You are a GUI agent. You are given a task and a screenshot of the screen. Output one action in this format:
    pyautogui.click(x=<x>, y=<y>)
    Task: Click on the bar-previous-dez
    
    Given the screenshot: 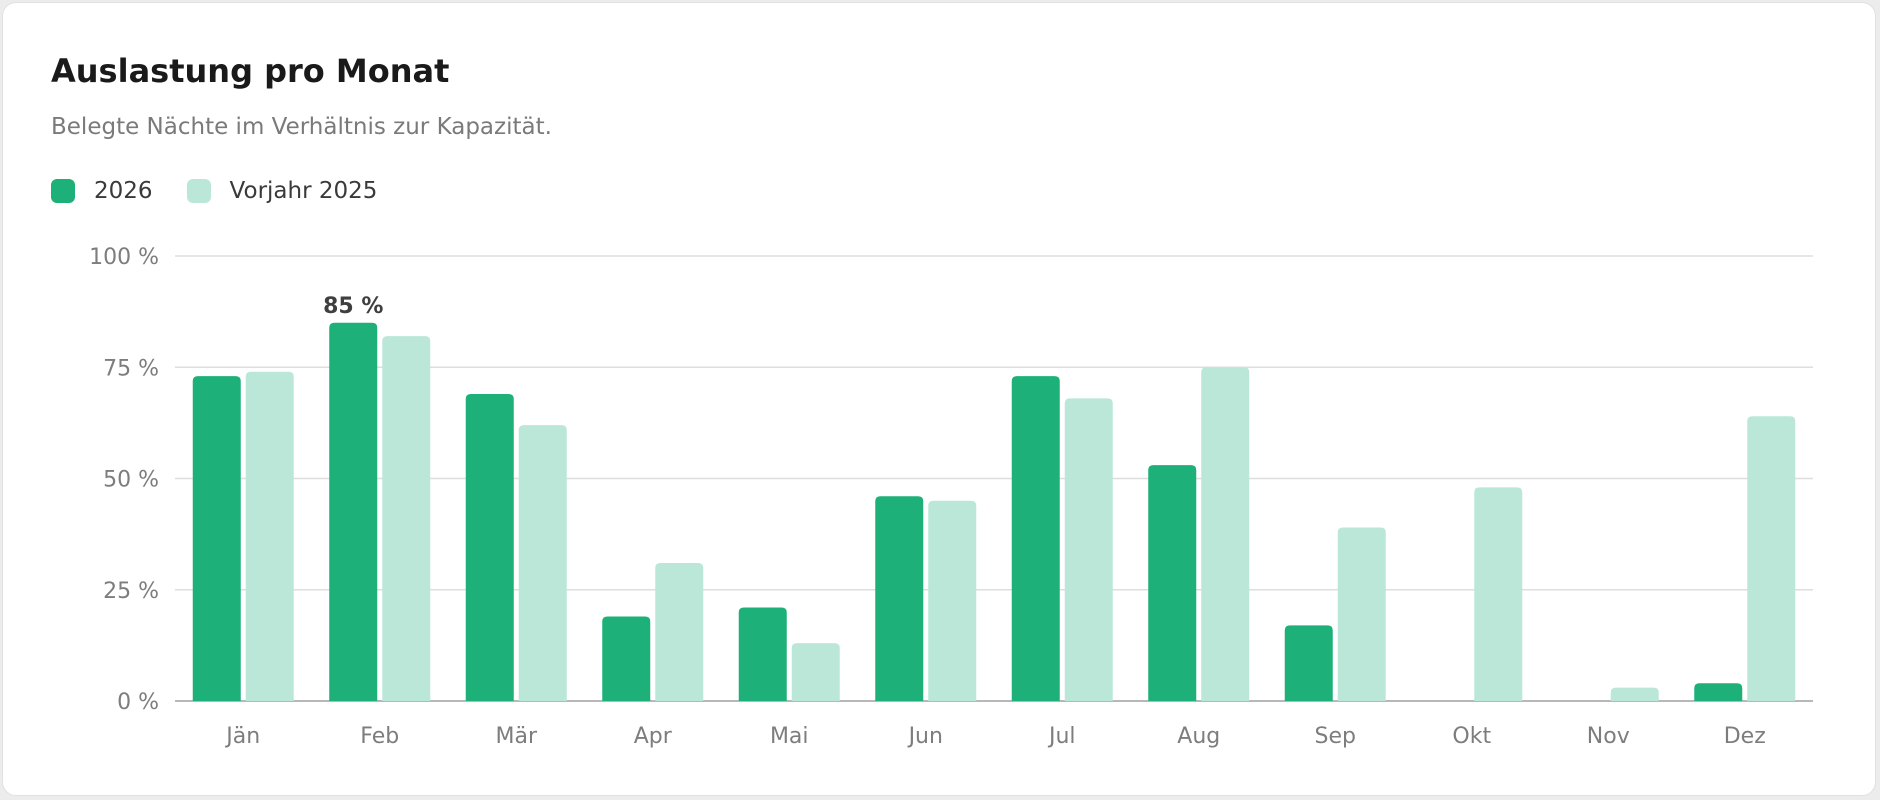 What is the action you would take?
    pyautogui.click(x=1771, y=558)
    